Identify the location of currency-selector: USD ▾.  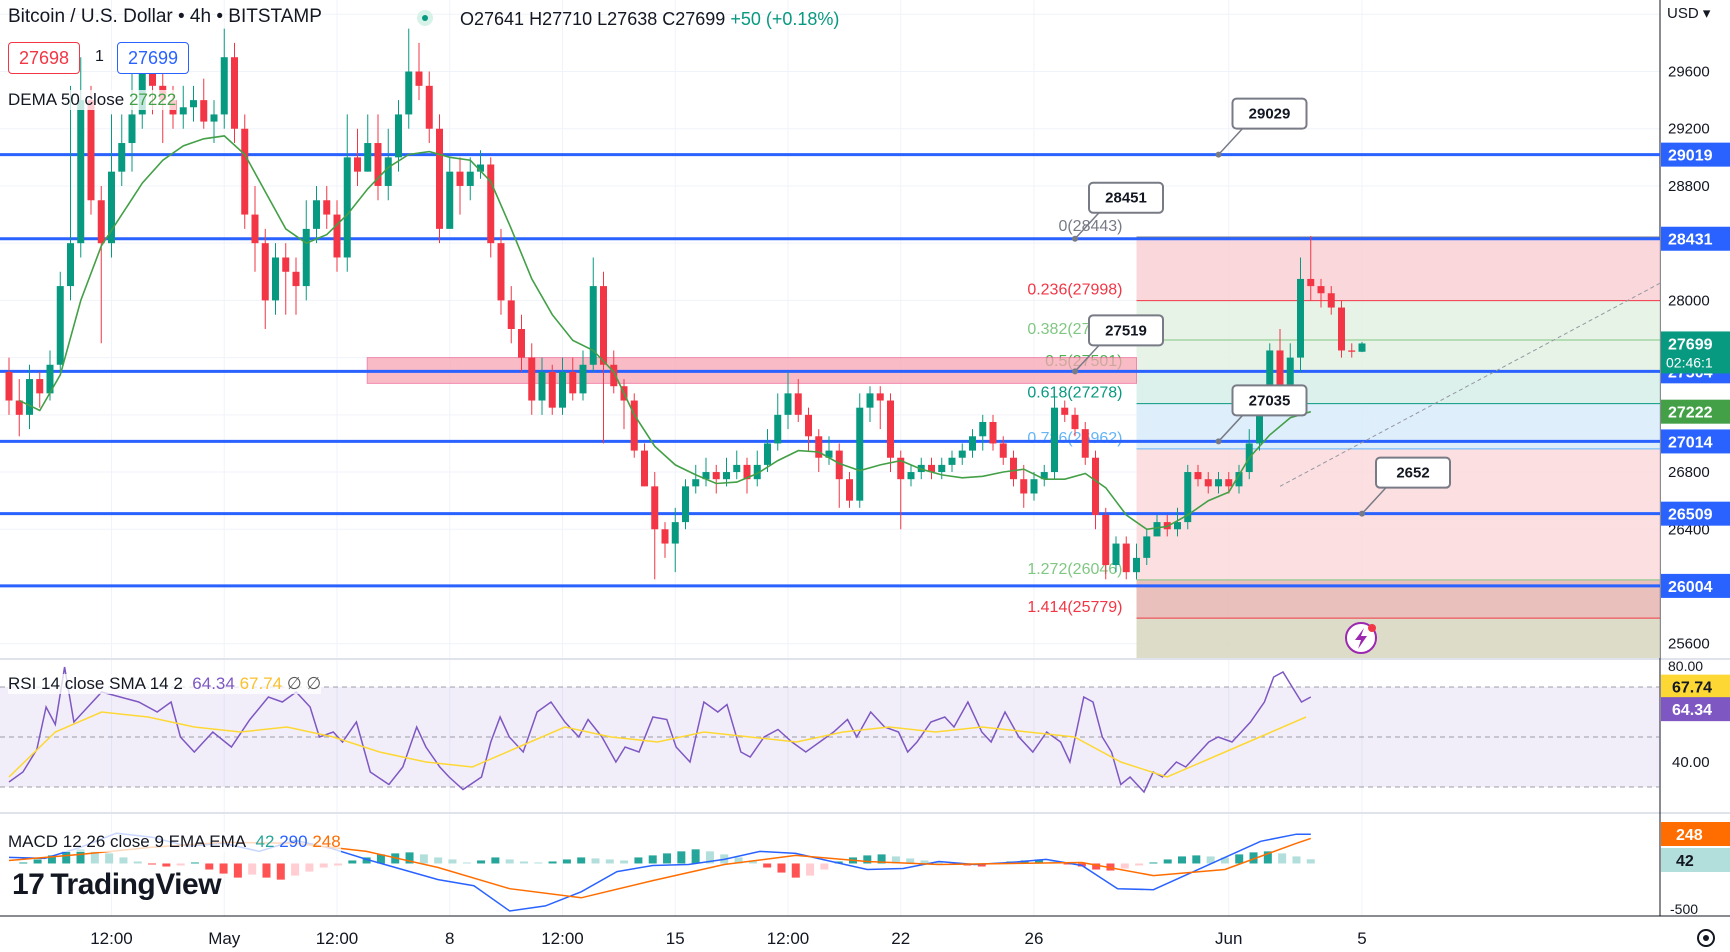
(1689, 13).